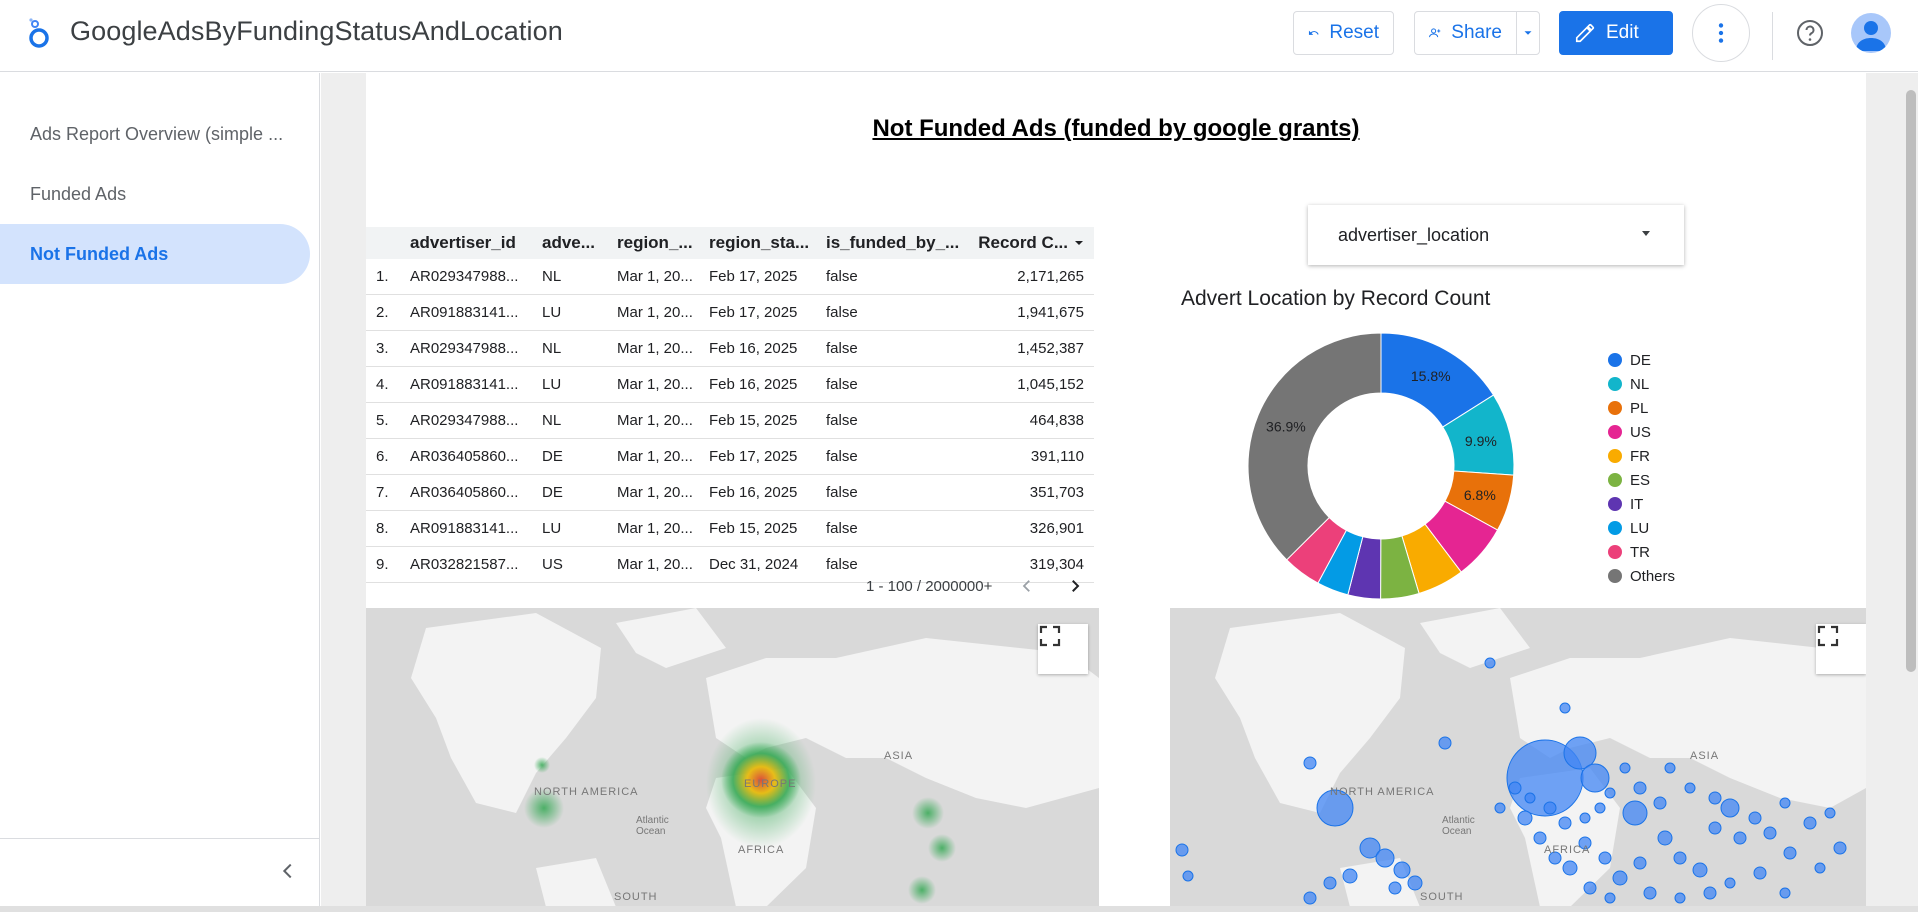 The image size is (1918, 912). What do you see at coordinates (1721, 33) in the screenshot?
I see `more-options-button` at bounding box center [1721, 33].